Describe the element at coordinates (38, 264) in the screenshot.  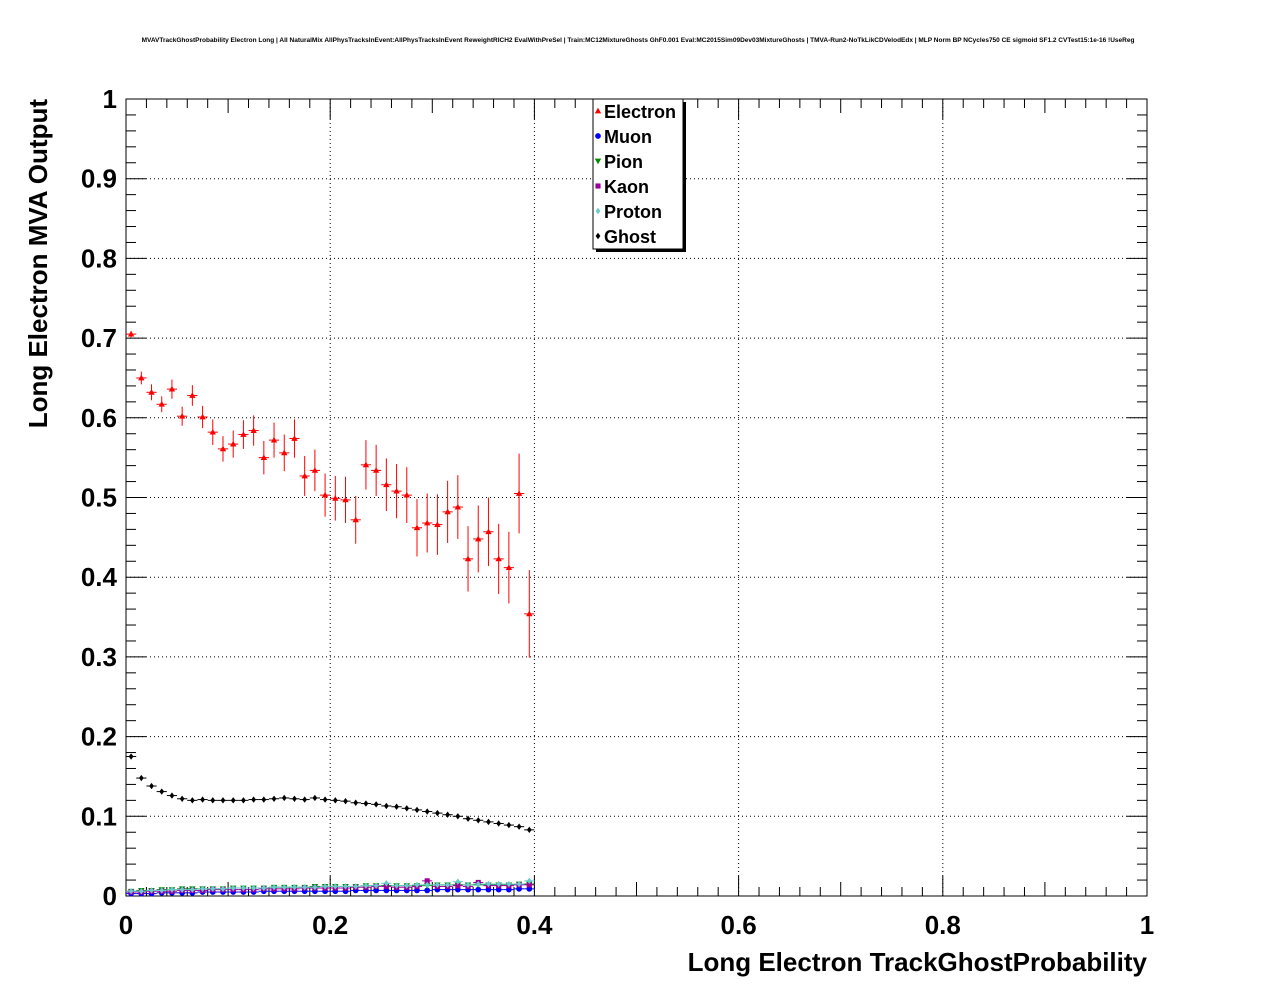
I see `y-axis-label: Long Electron MVA Output` at that location.